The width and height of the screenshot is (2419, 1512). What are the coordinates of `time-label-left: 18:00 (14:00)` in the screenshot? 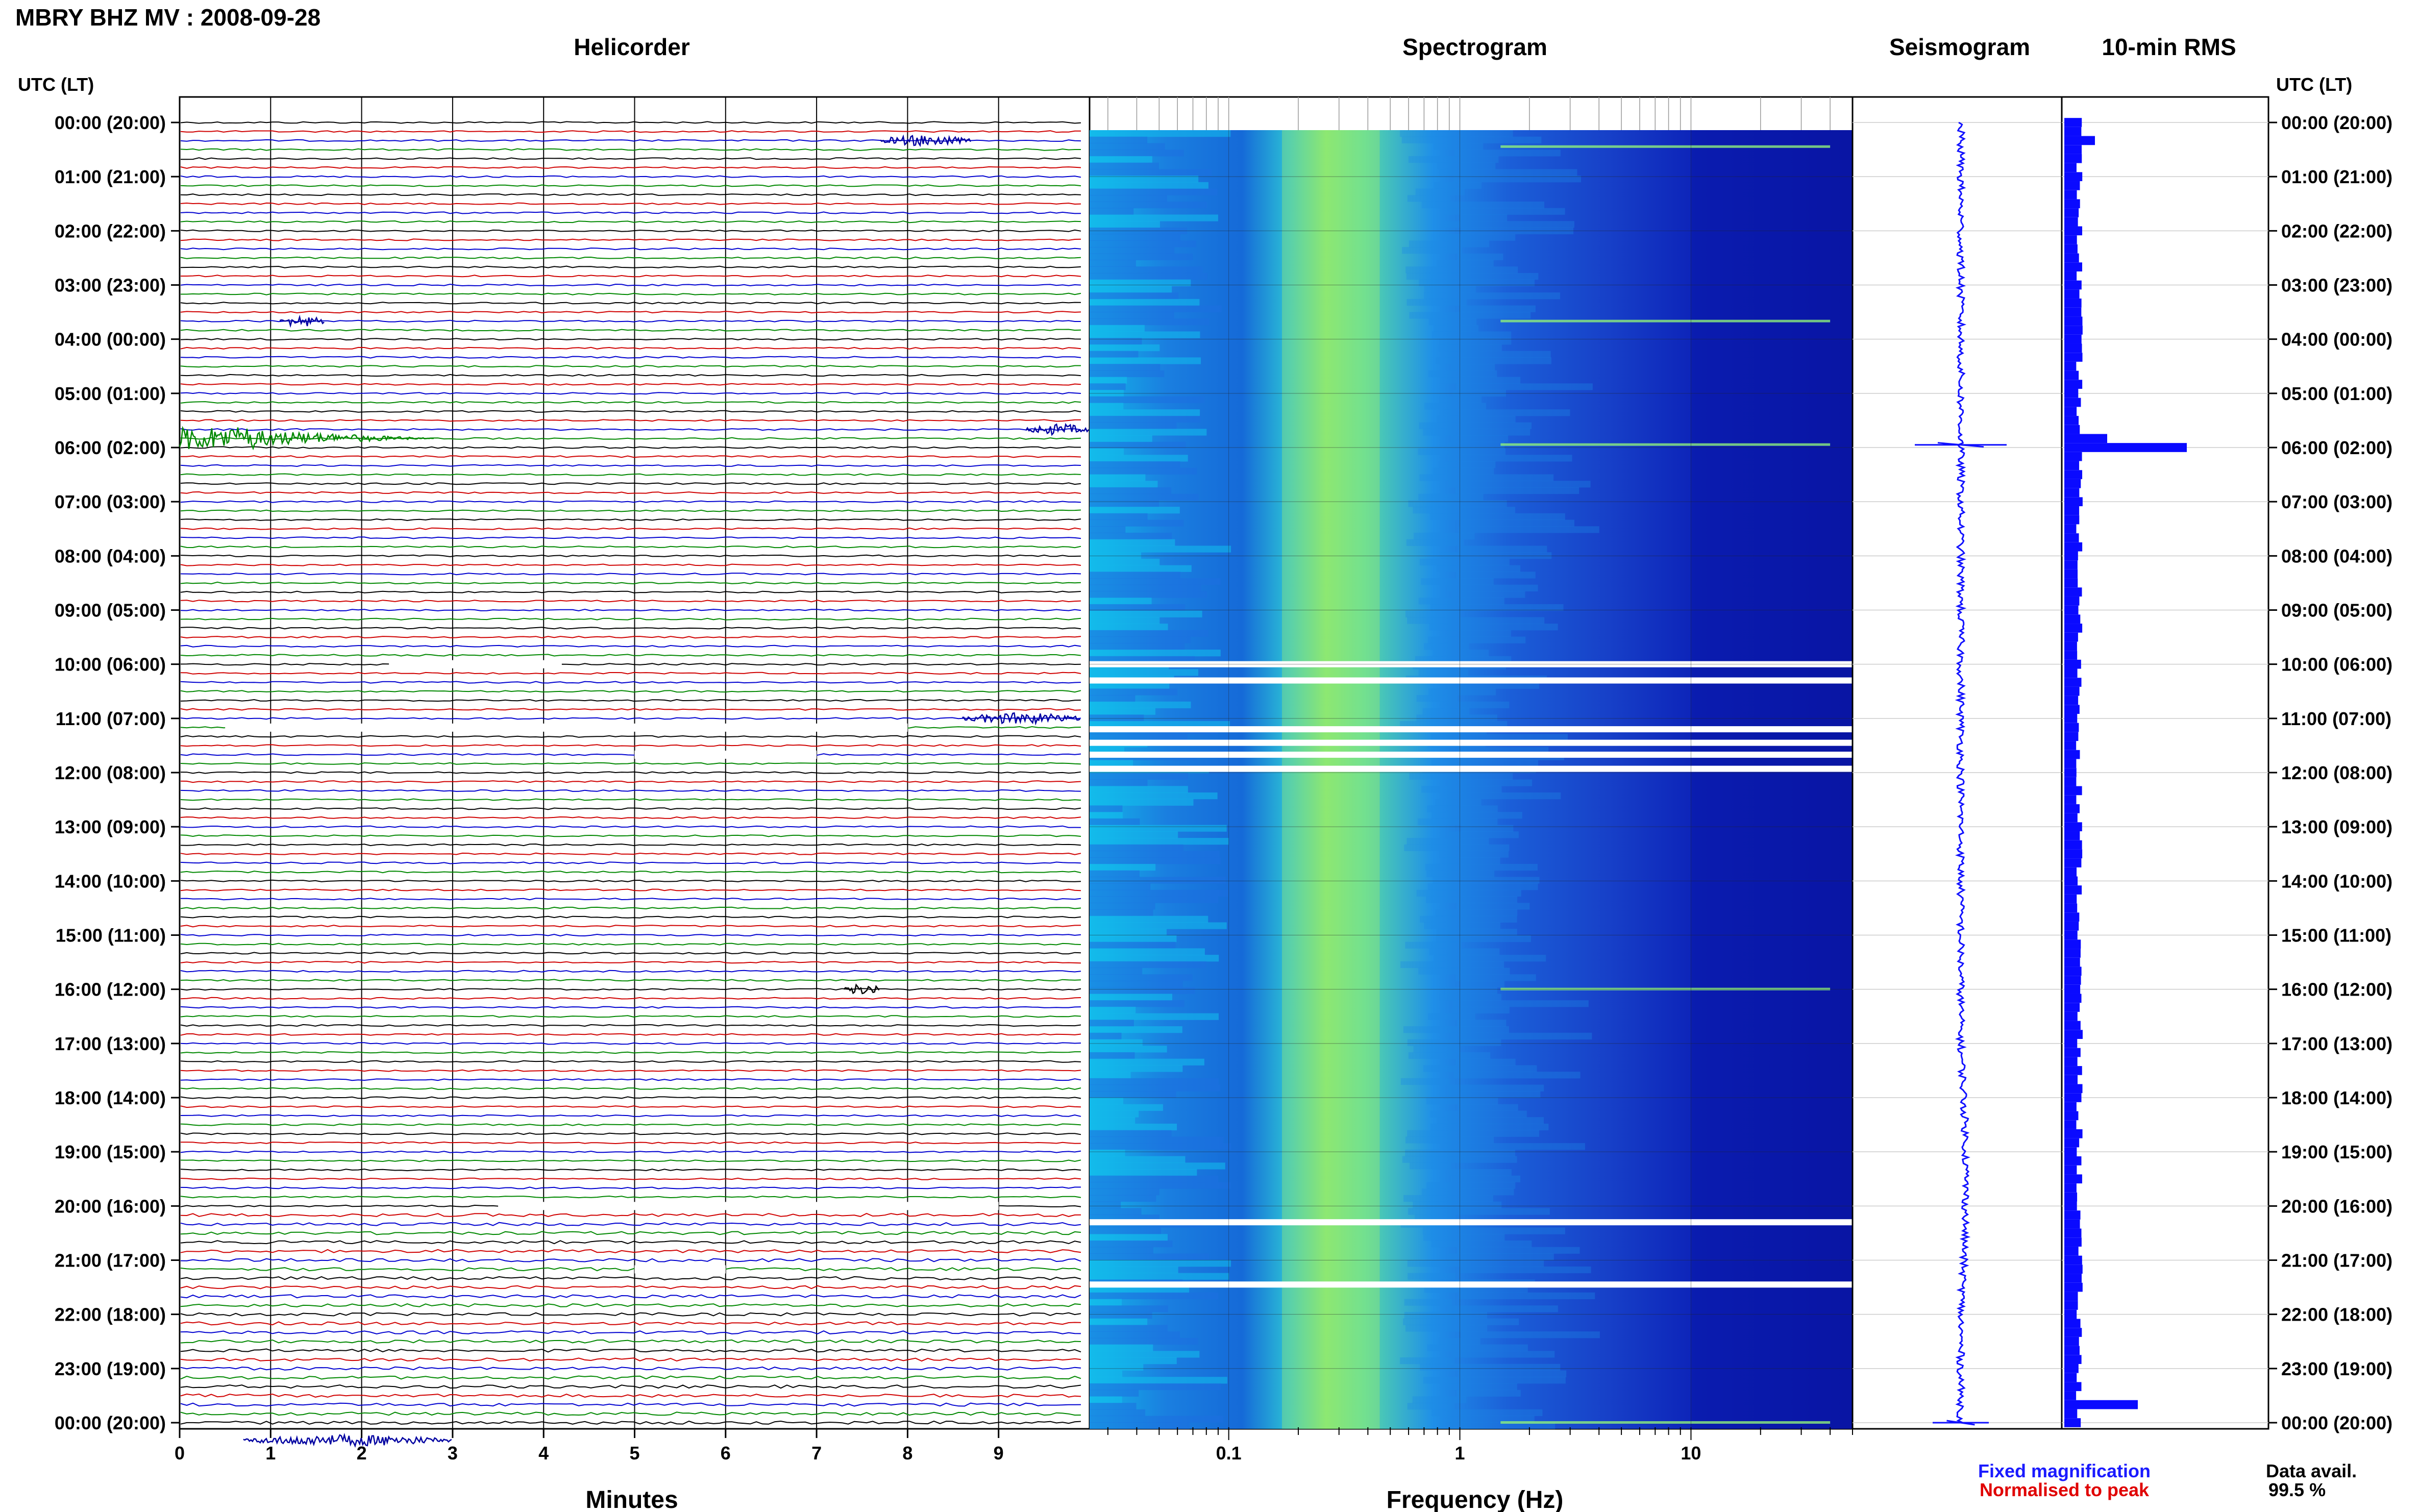 It's located at (110, 1097).